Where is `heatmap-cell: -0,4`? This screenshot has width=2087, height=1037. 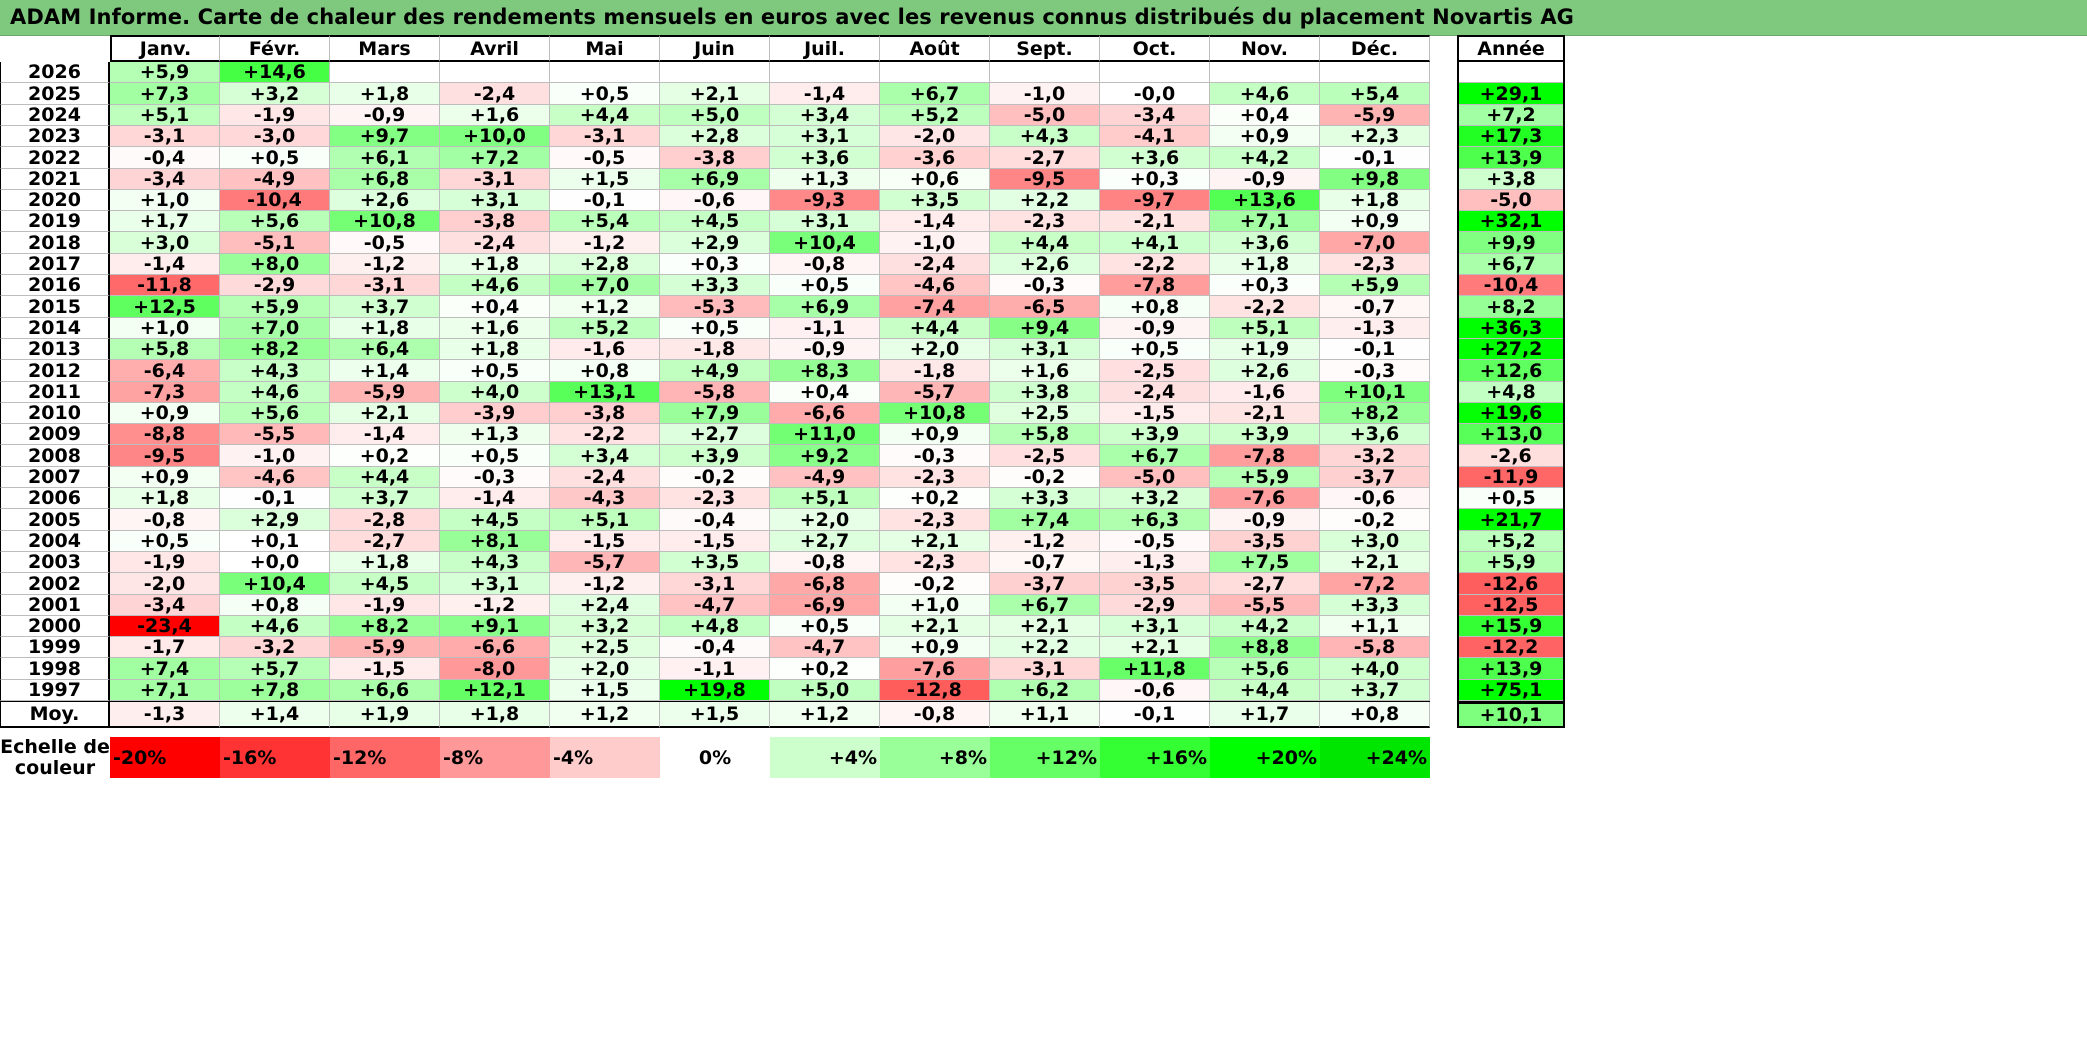
heatmap-cell: -0,4 is located at coordinates (715, 647).